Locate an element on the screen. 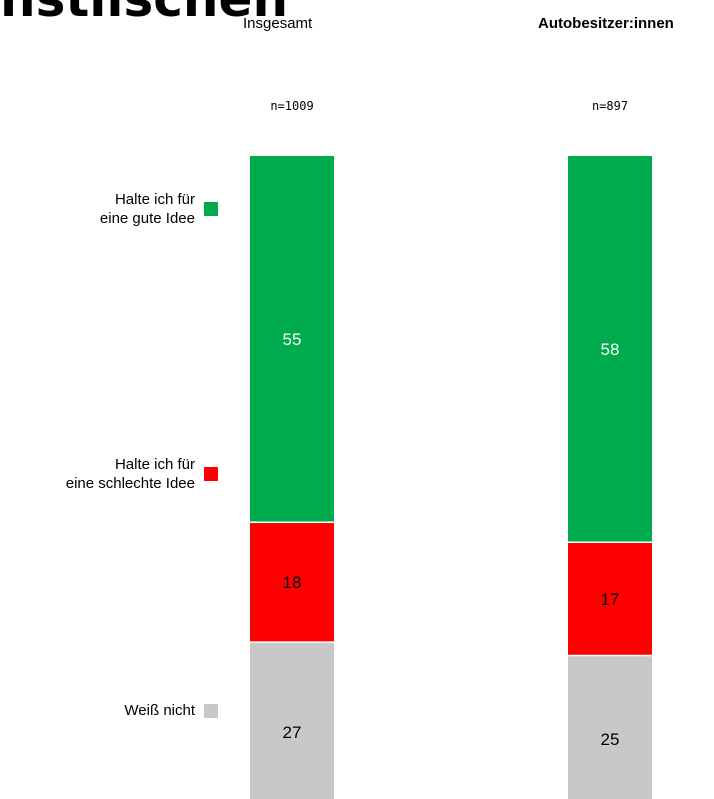  legend-label-weiss-nicht: Weiß nicht is located at coordinates (159, 710).